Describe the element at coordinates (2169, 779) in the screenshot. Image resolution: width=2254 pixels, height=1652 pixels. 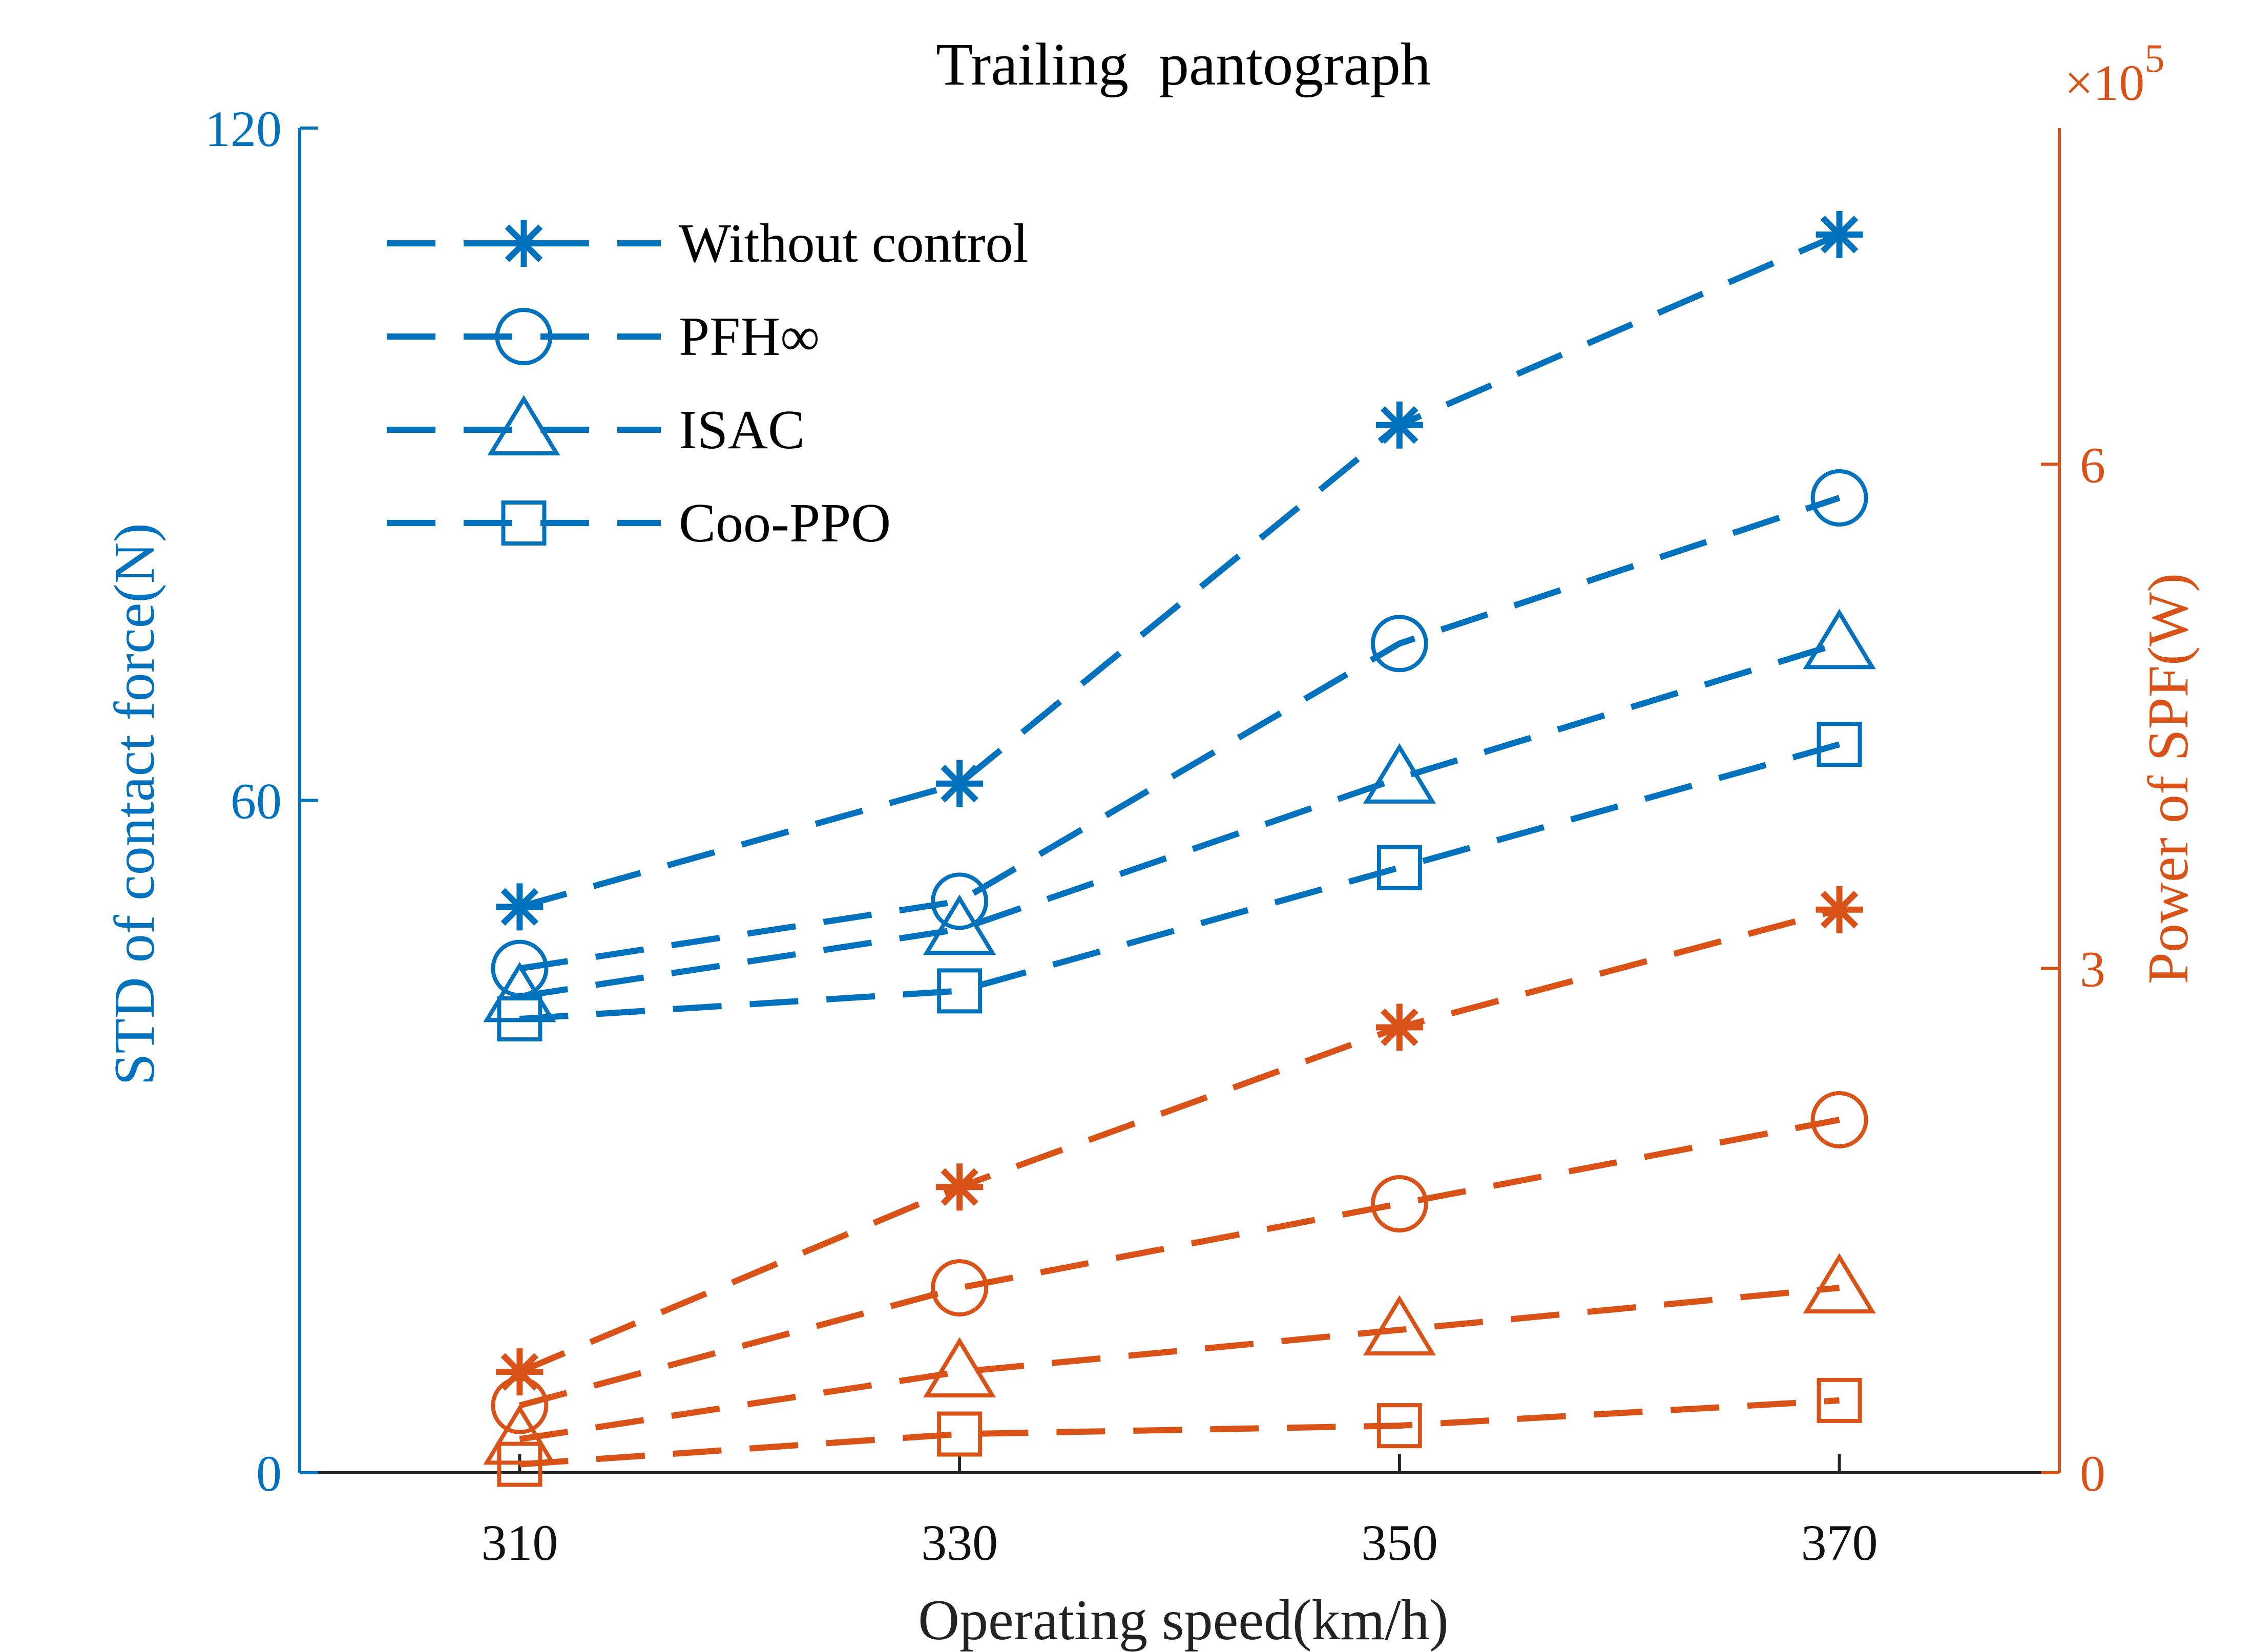
I see `y-axis-label-right: Power of SPF(W)` at that location.